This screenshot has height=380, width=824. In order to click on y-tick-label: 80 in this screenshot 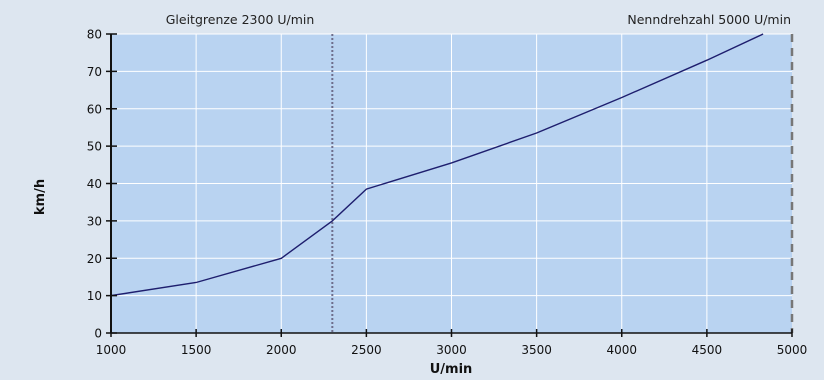, I will do `click(94, 35)`.